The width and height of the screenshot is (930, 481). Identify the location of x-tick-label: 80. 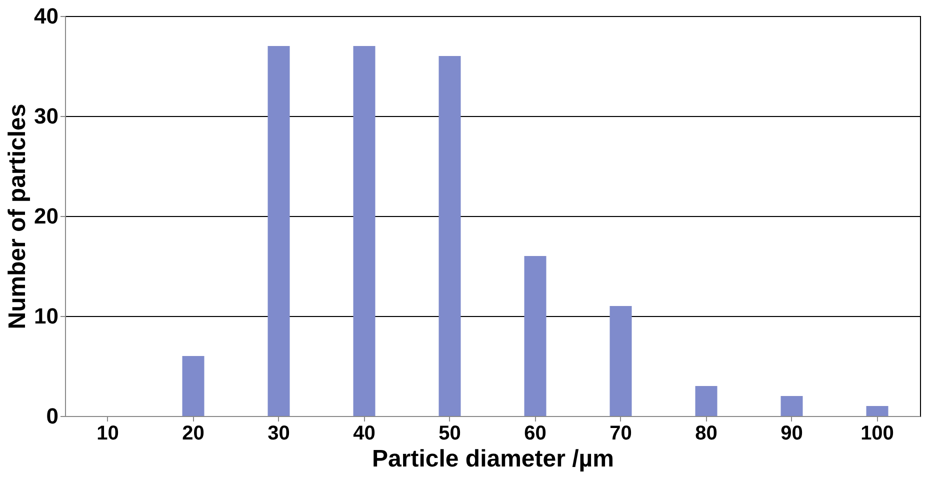
(706, 433).